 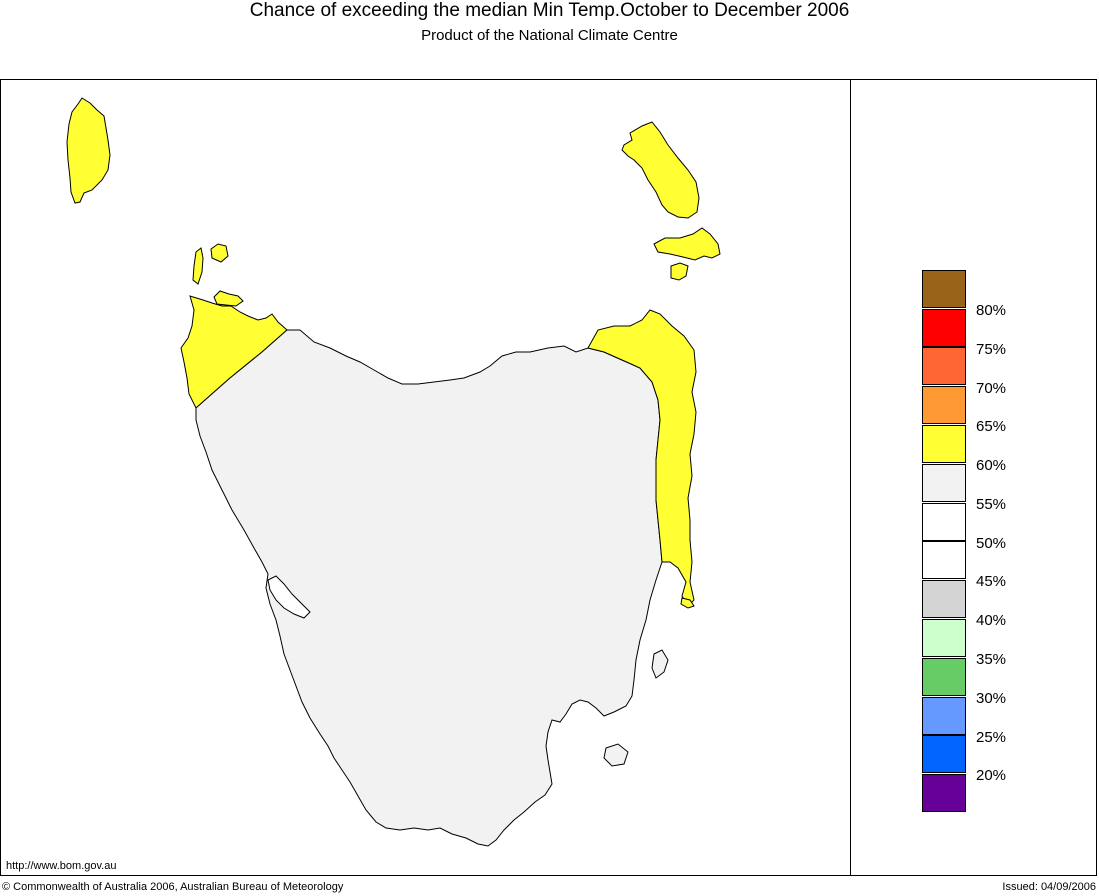 I want to click on issued-date: Issued: 04/09/2006, so click(x=1049, y=887).